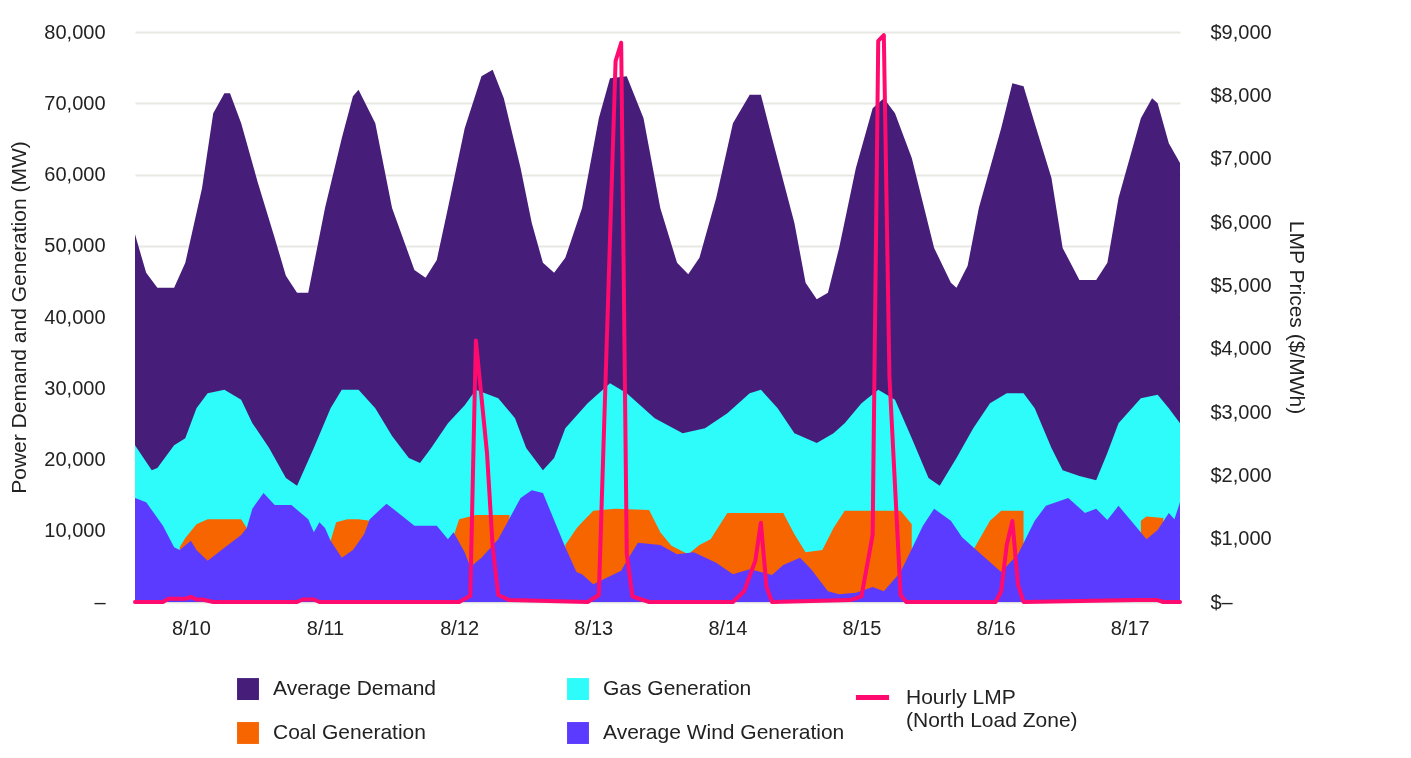 The width and height of the screenshot is (1411, 758). Describe the element at coordinates (100, 601) in the screenshot. I see `y-tick-label: –` at that location.